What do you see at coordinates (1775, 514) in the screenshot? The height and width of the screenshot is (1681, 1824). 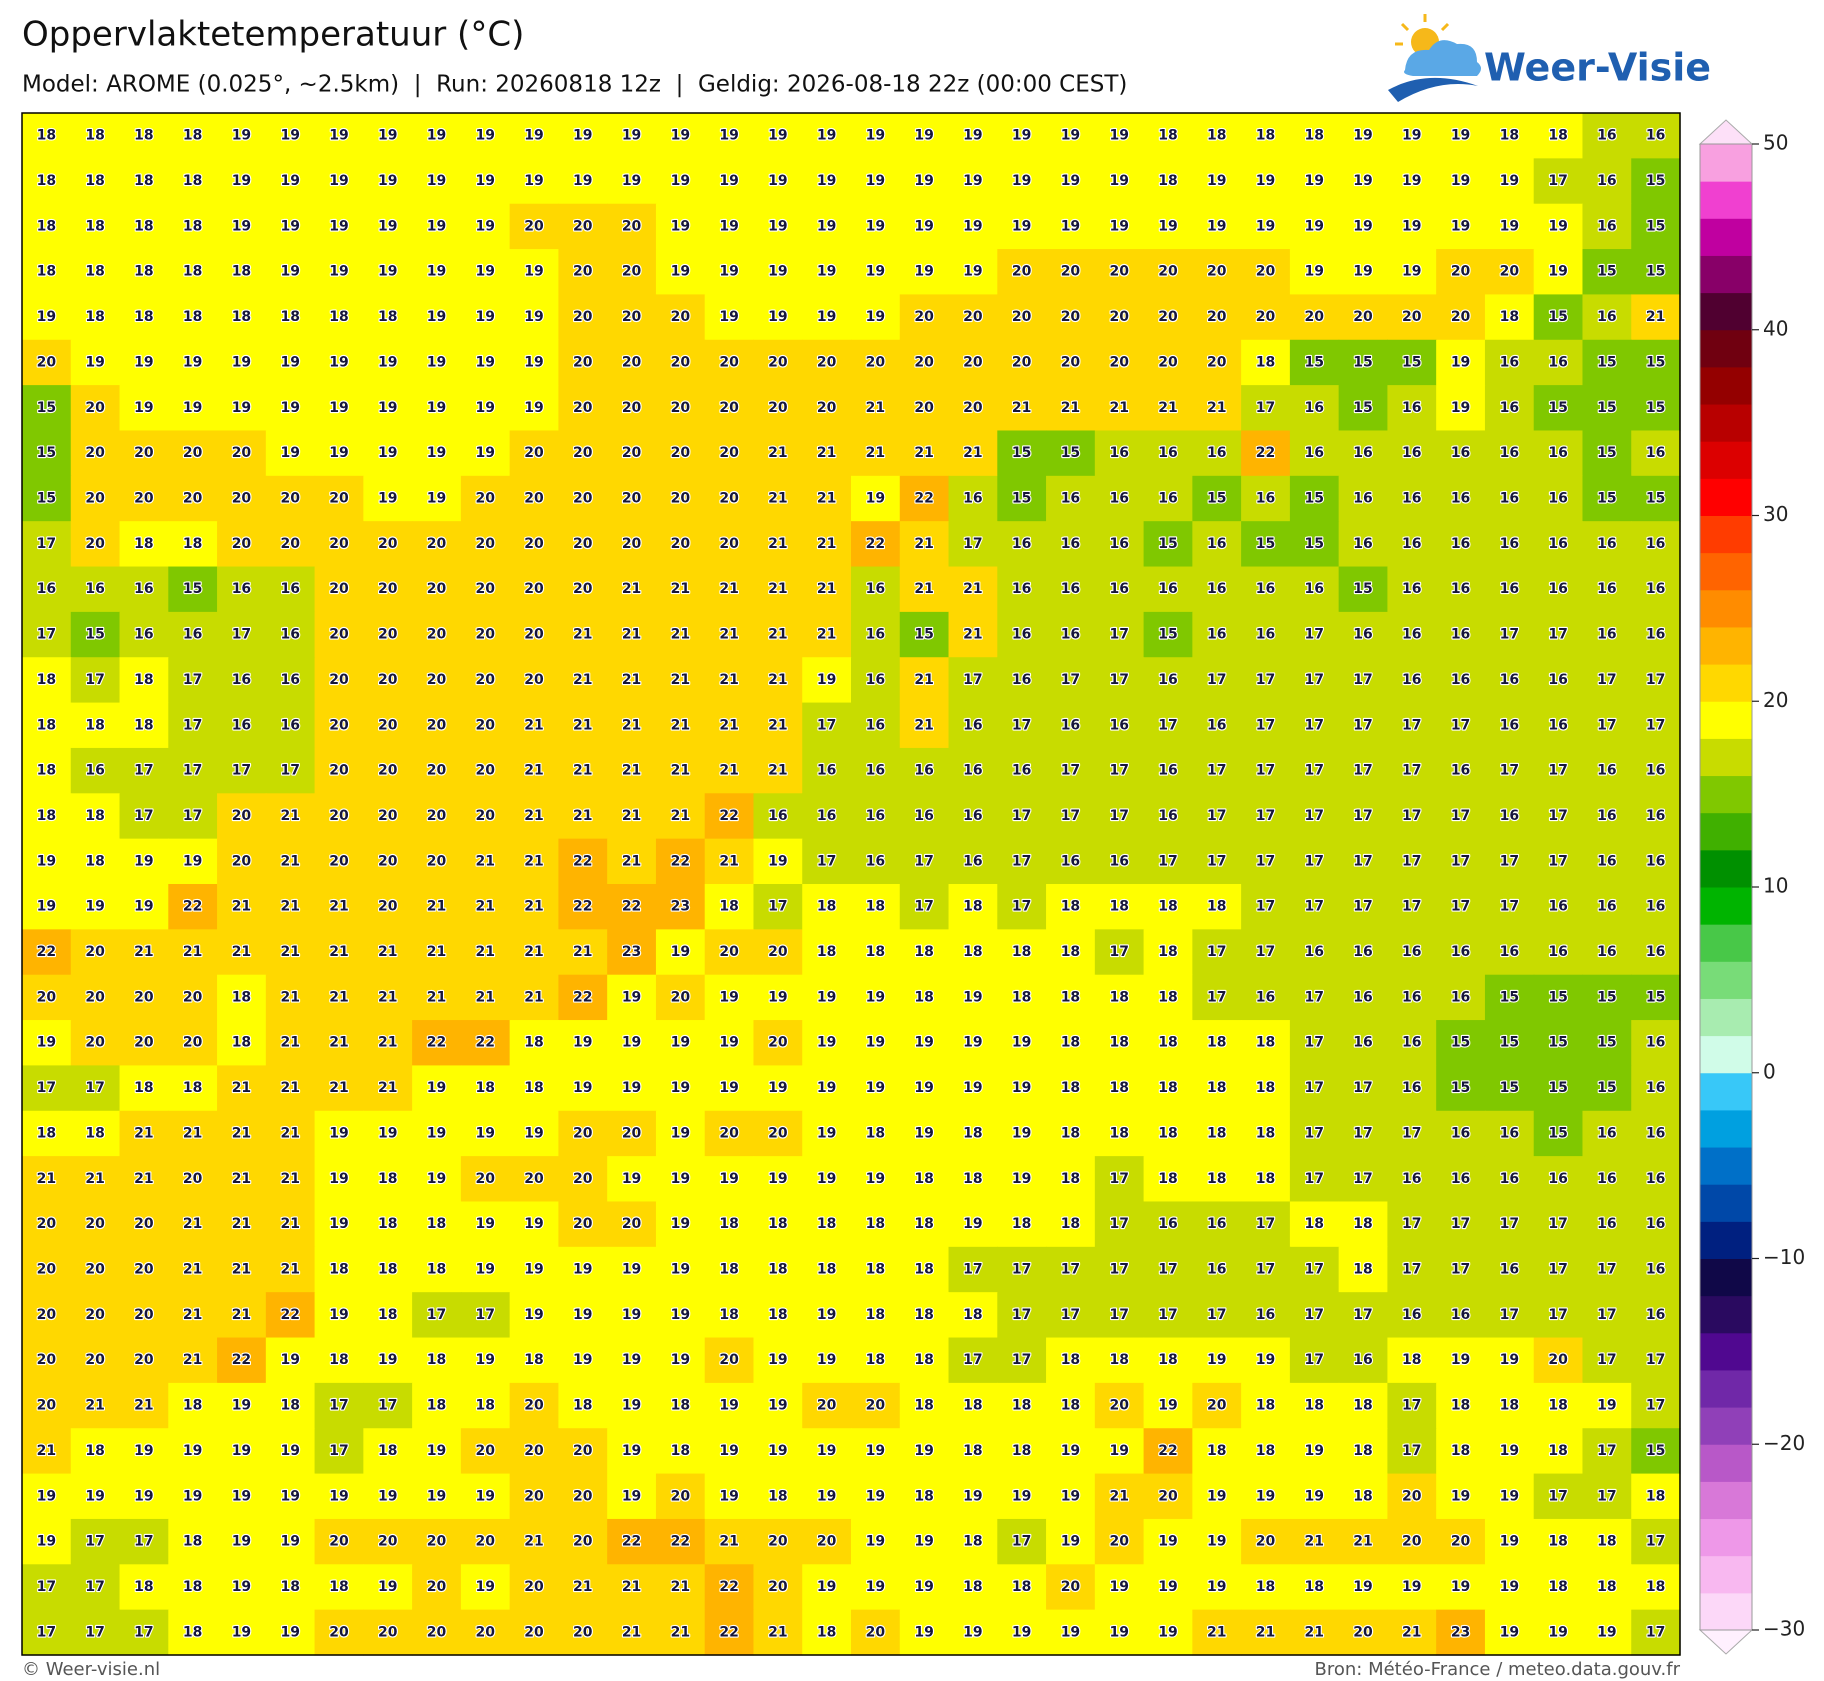 I see `colorbar-tick-label: 30` at bounding box center [1775, 514].